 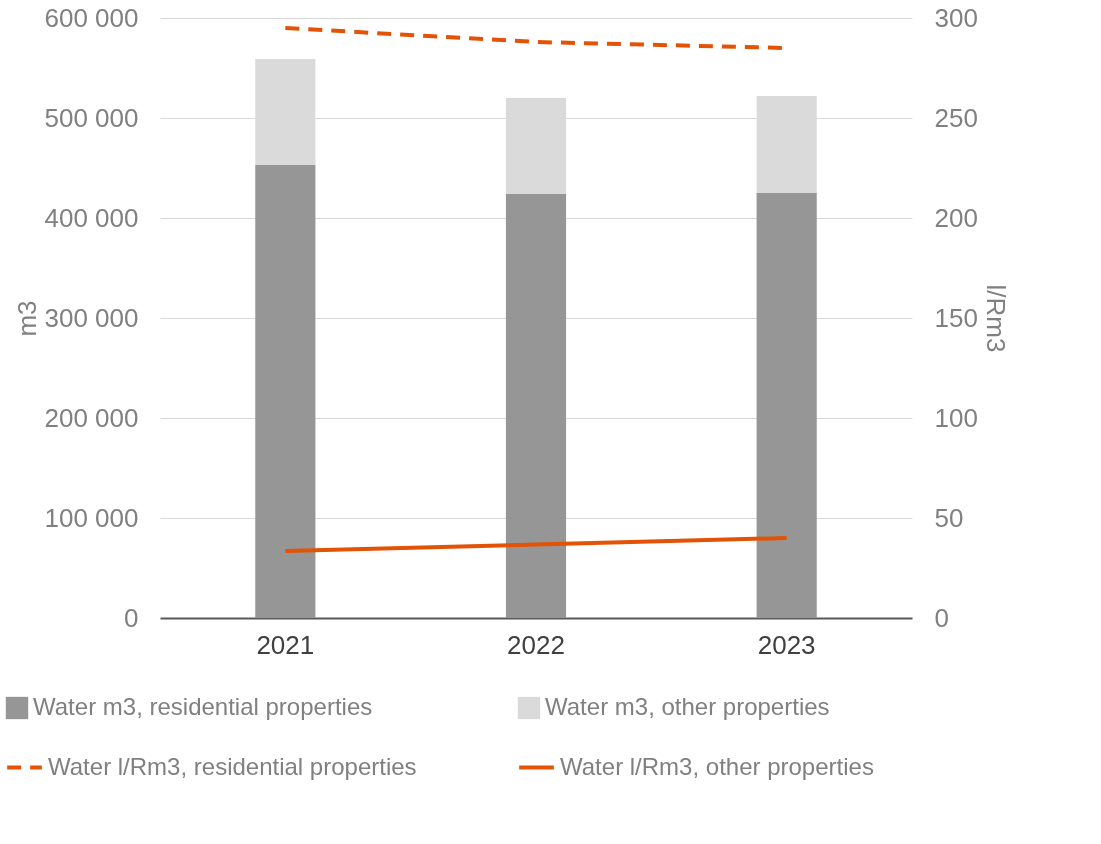 What do you see at coordinates (26, 318) in the screenshot?
I see `y-axis-title: m3` at bounding box center [26, 318].